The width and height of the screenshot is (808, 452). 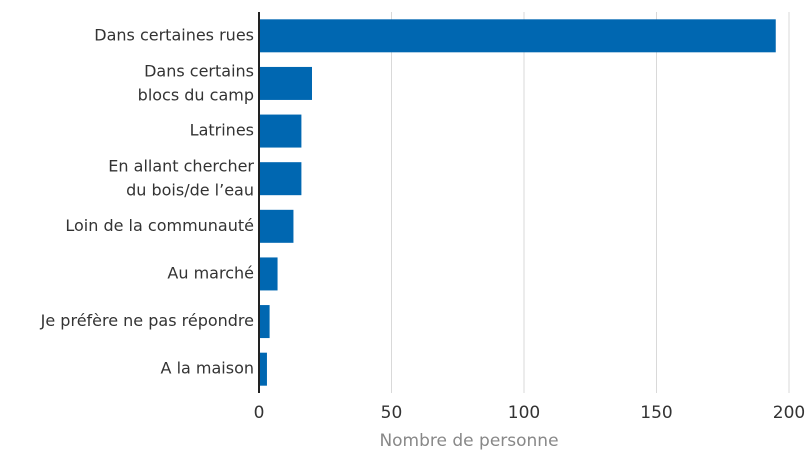 What do you see at coordinates (222, 130) in the screenshot?
I see `y-tick-label: Latrines` at bounding box center [222, 130].